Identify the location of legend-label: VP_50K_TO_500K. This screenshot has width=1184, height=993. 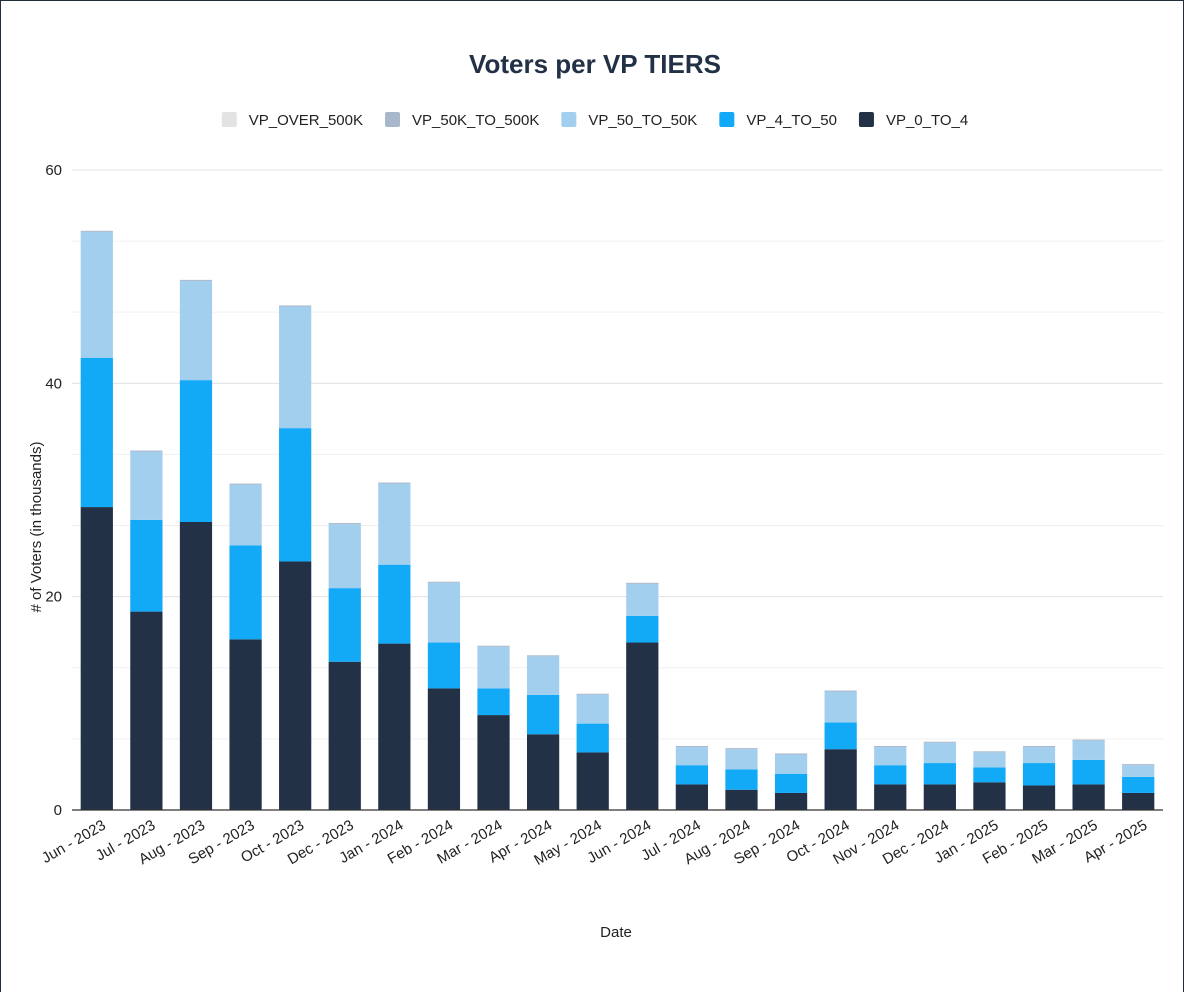
(475, 120).